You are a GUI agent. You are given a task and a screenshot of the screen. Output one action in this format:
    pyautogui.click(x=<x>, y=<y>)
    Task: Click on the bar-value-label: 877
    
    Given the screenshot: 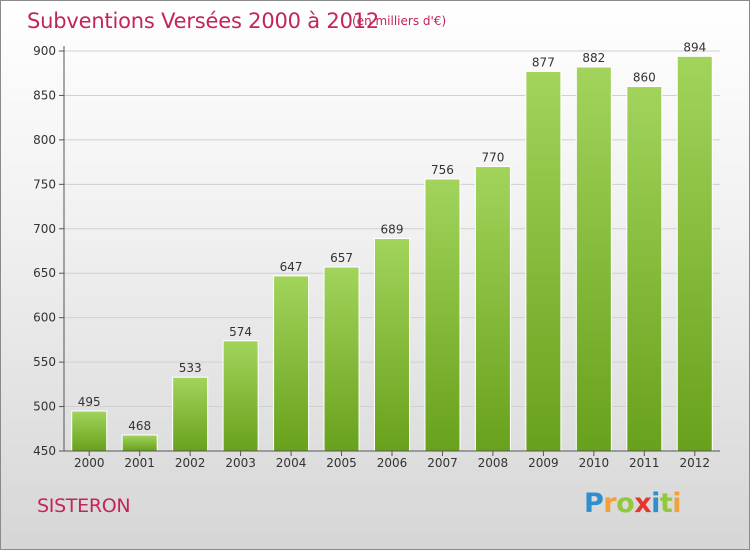 What is the action you would take?
    pyautogui.click(x=543, y=62)
    